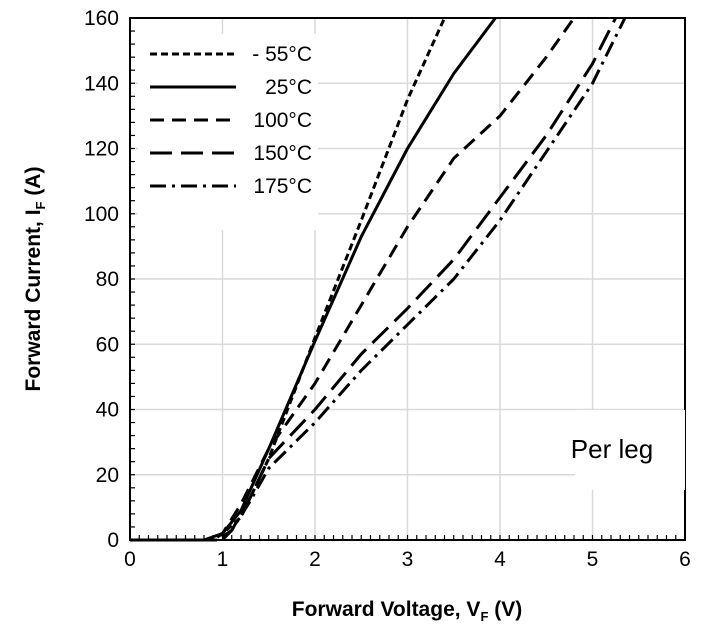 This screenshot has height=630, width=707. I want to click on x-tick-label: 4, so click(500, 559).